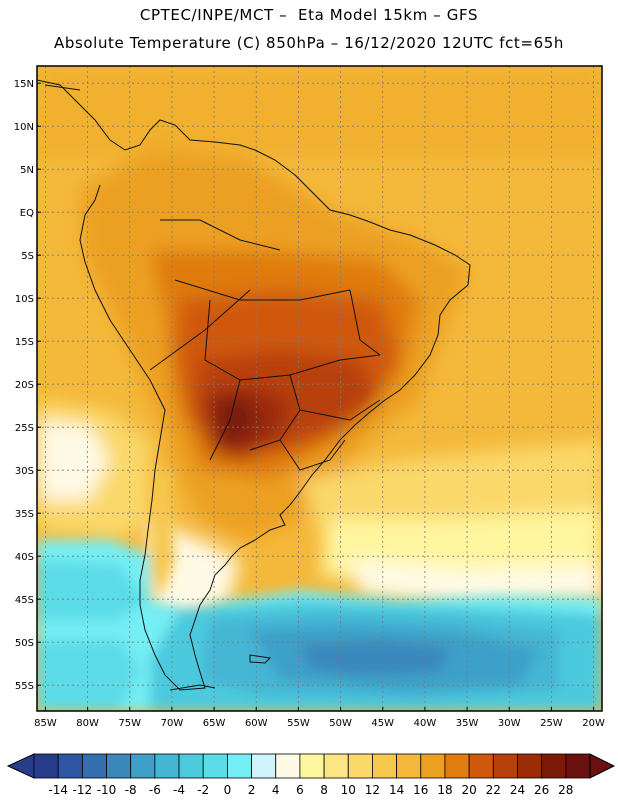 This screenshot has height=804, width=618. I want to click on longitude-label: 60W, so click(256, 723).